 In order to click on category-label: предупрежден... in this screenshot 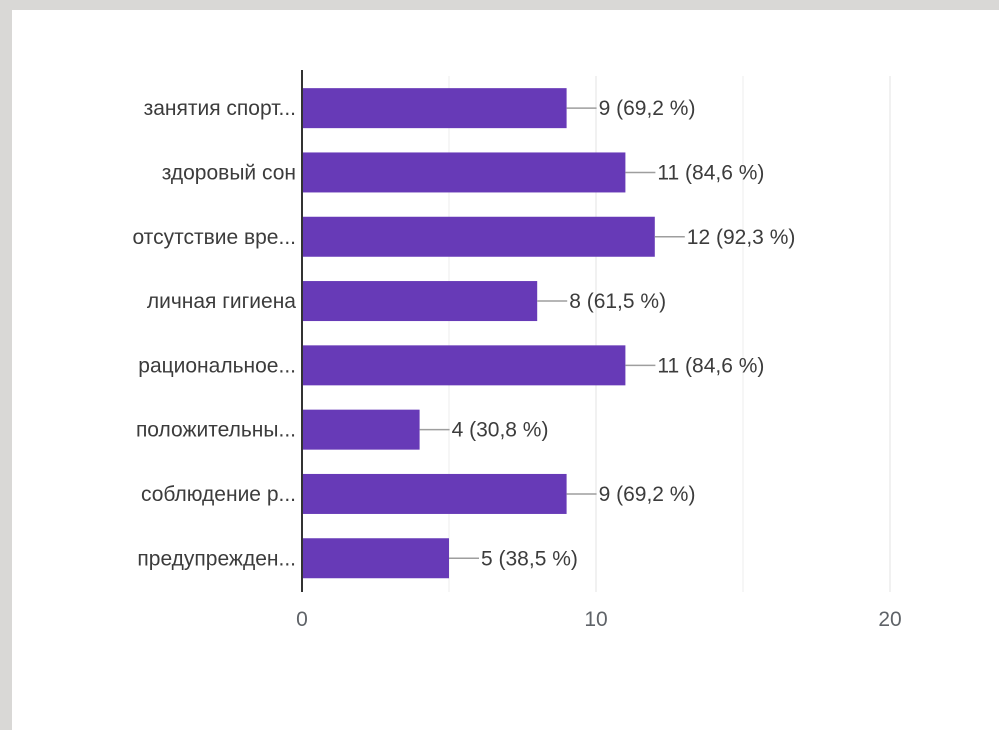, I will do `click(216, 558)`.